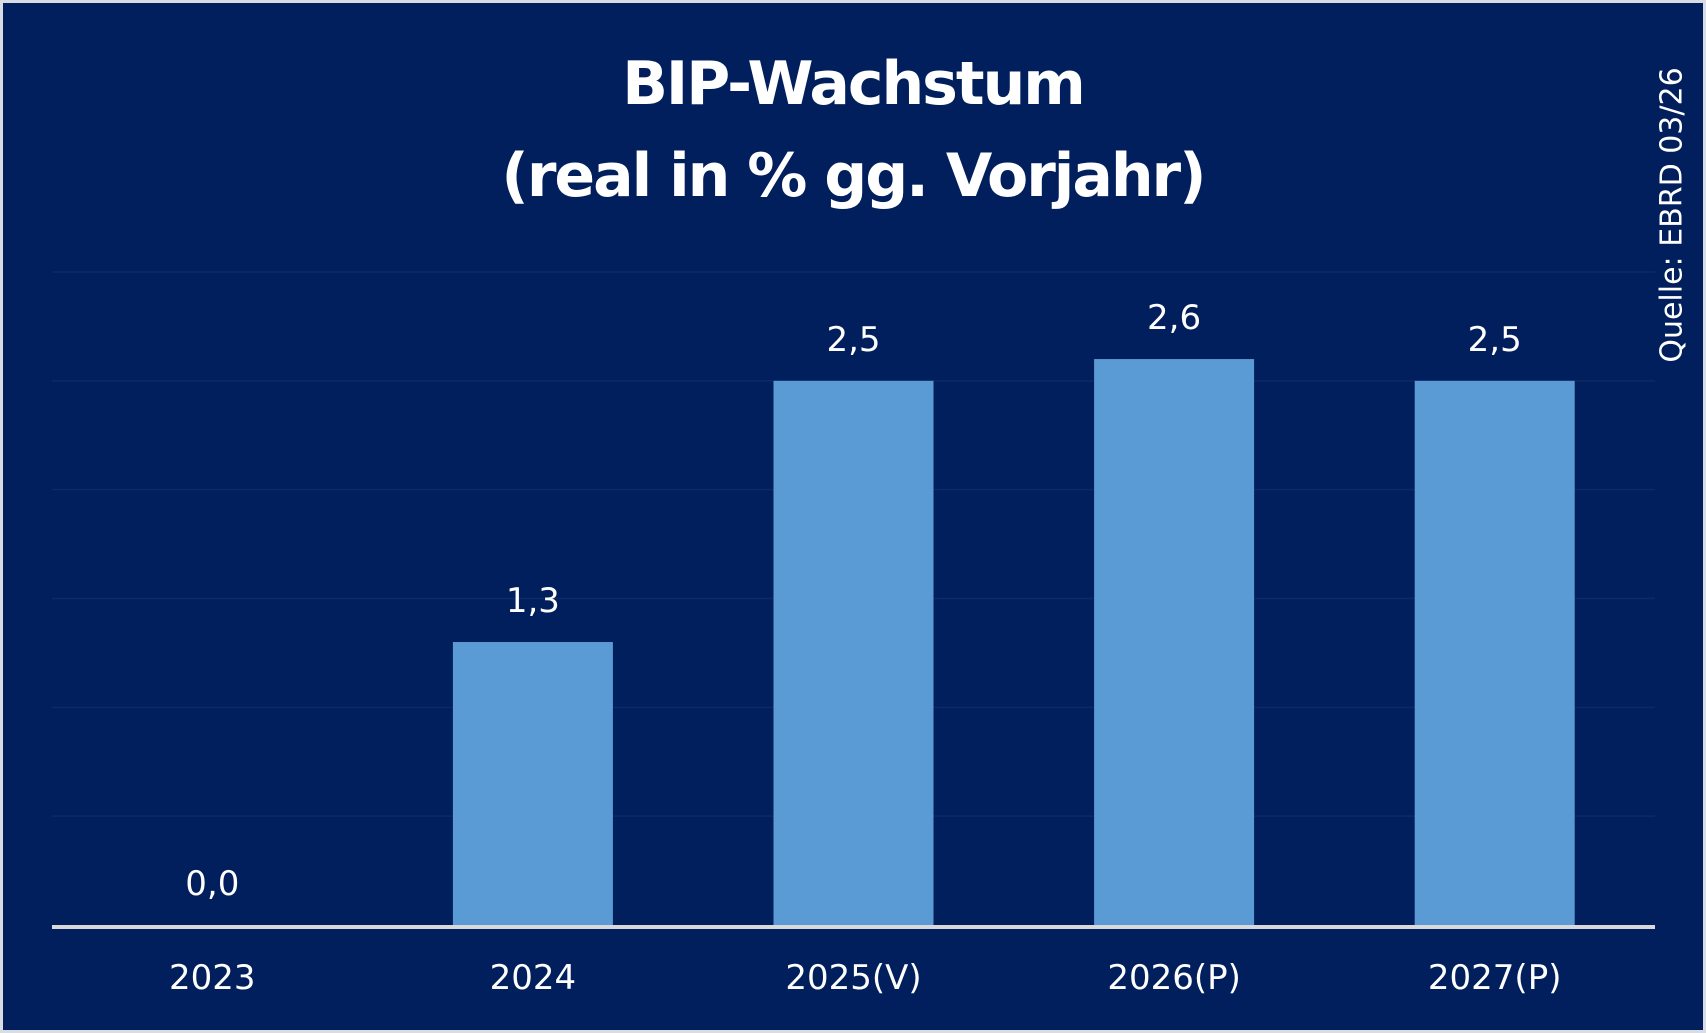 The image size is (1706, 1033). Describe the element at coordinates (533, 978) in the screenshot. I see `x-tick-label: 2024` at that location.